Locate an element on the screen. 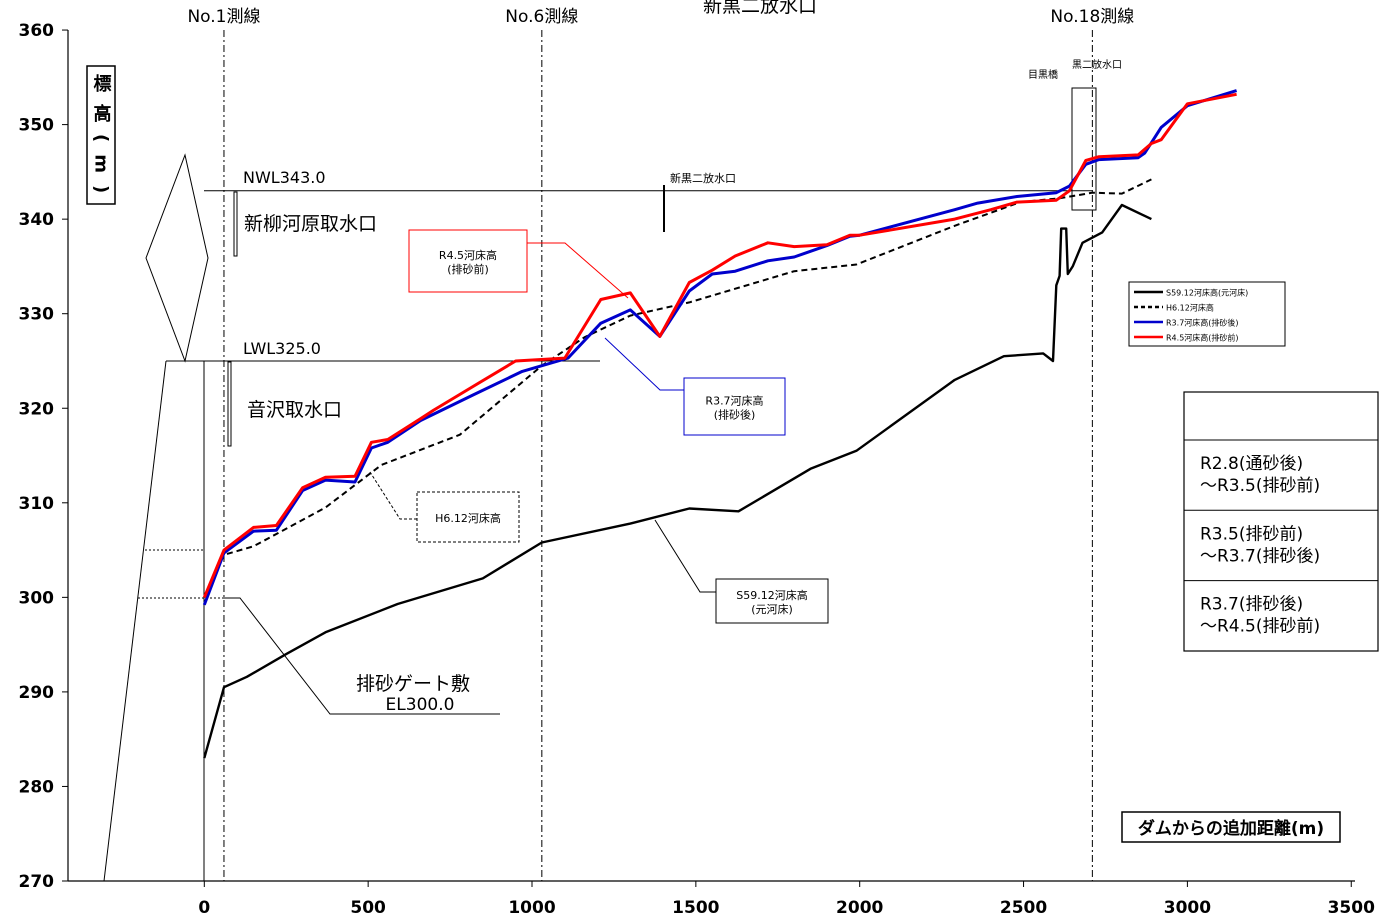  callout-s59-box is located at coordinates (772, 601).